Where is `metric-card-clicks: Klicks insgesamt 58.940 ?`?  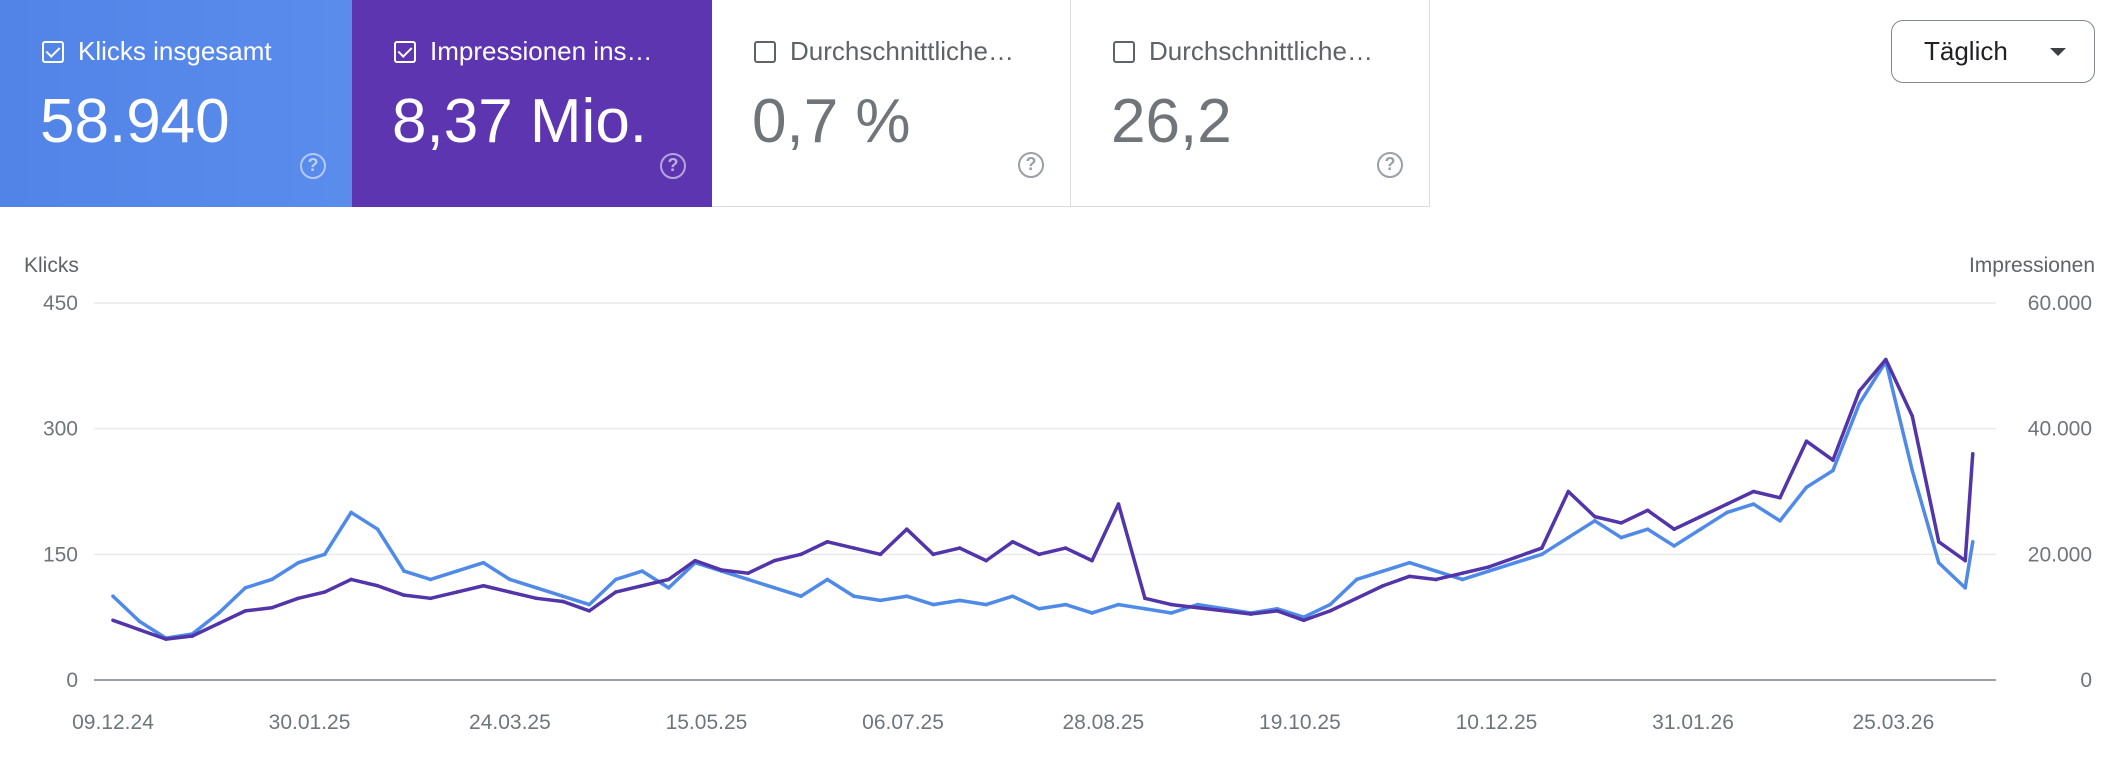 metric-card-clicks: Klicks insgesamt 58.940 ? is located at coordinates (176, 103).